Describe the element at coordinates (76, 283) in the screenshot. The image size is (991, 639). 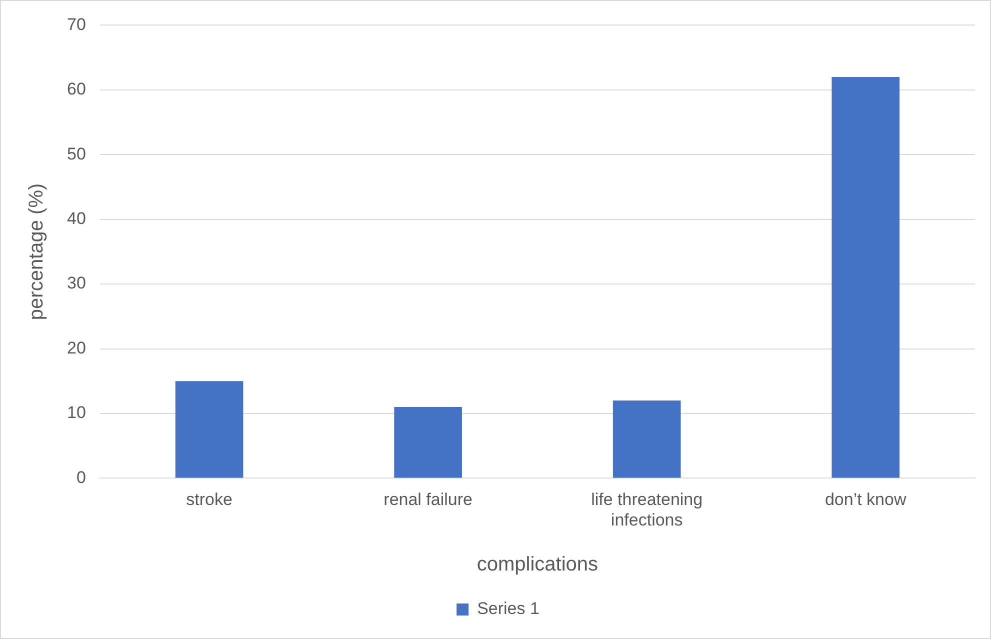
I see `y-tick-label: 30` at that location.